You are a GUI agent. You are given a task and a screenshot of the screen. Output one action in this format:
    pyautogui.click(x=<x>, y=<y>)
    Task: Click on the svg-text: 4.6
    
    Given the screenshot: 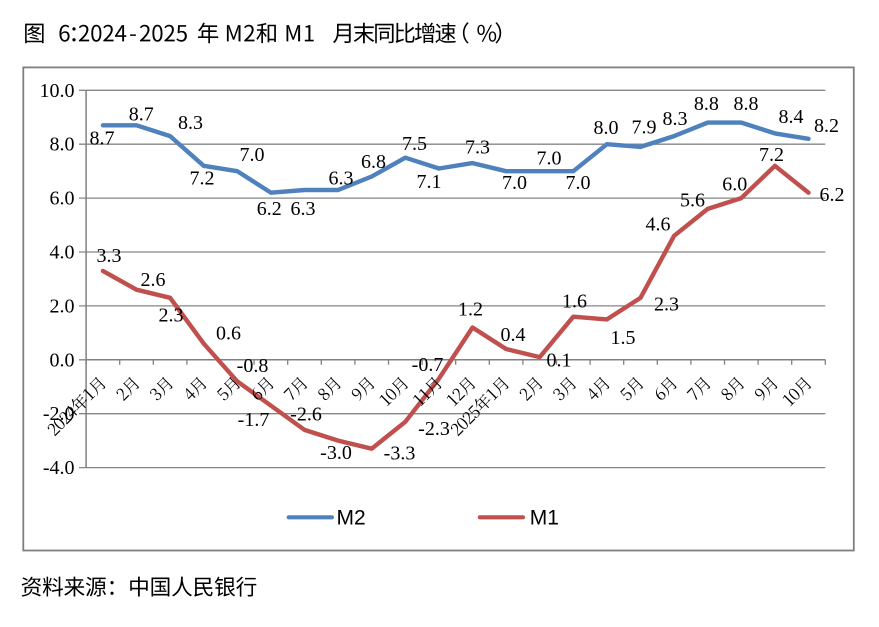 What is the action you would take?
    pyautogui.click(x=658, y=225)
    